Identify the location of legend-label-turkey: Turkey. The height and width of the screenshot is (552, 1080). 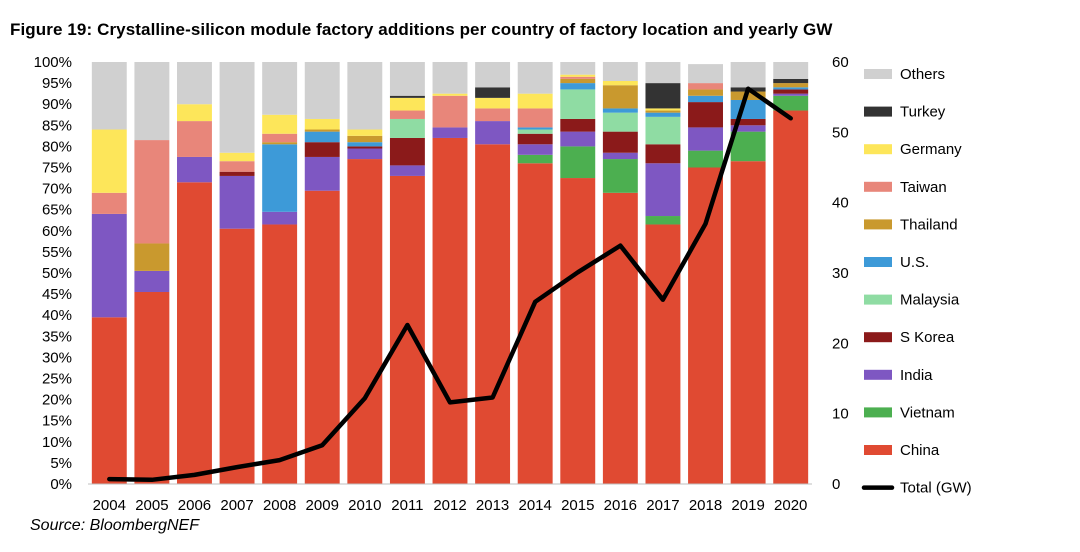
(923, 112).